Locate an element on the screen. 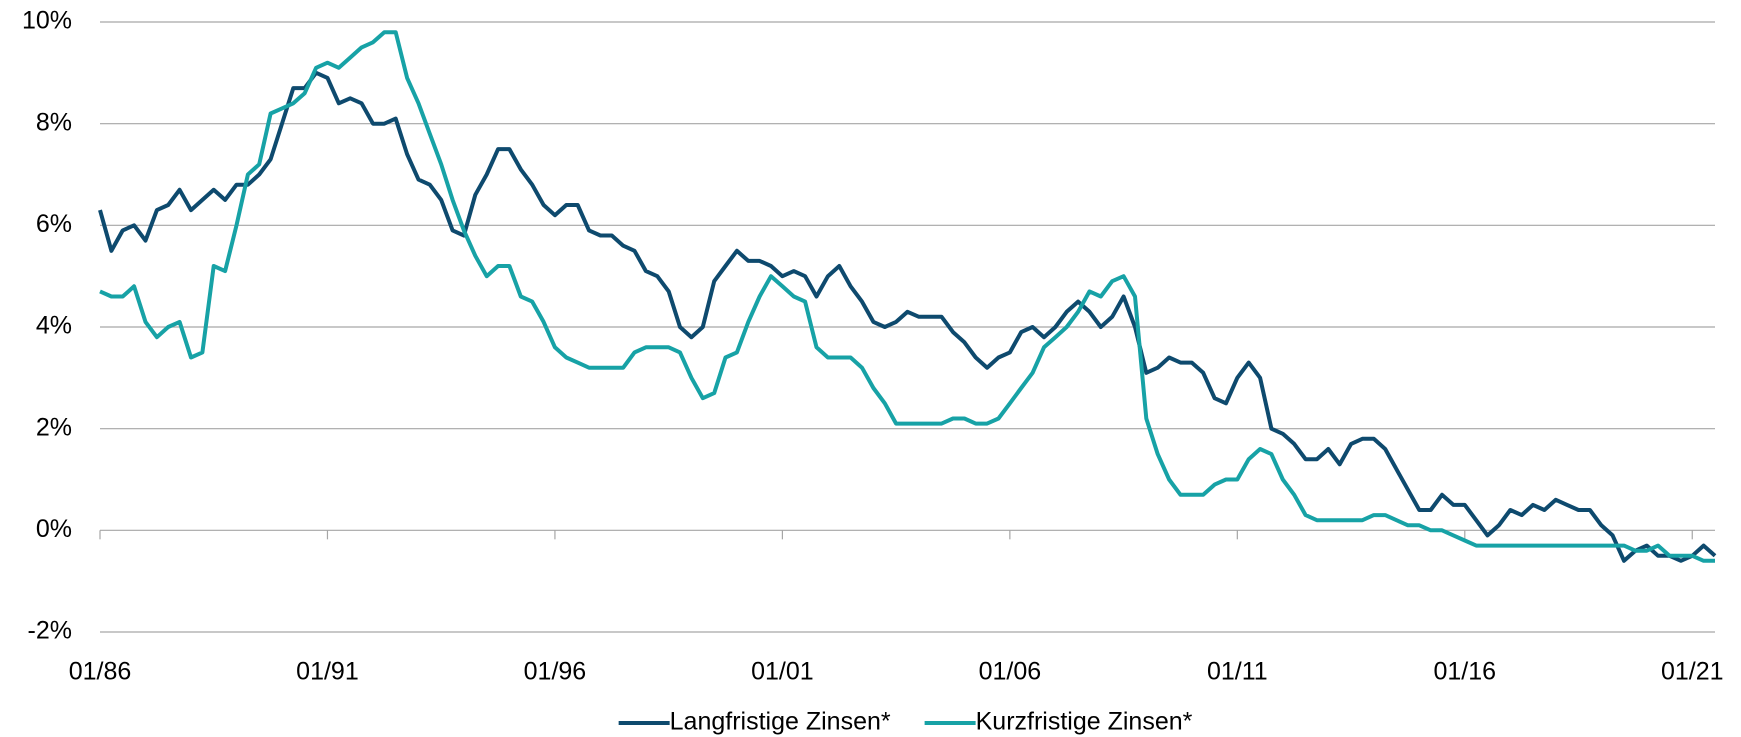  x-tick-label: 01/11 is located at coordinates (1237, 672).